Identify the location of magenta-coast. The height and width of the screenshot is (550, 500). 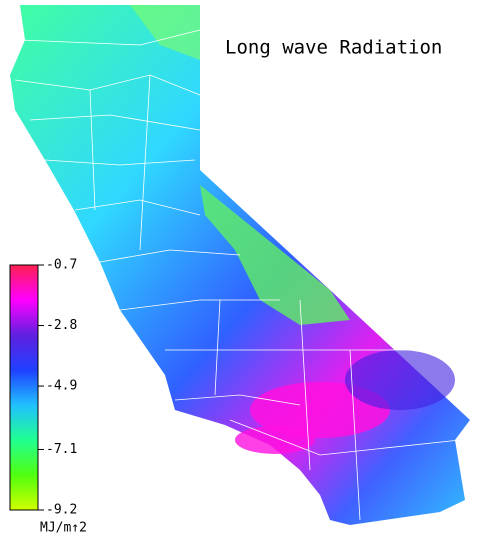
(275, 440).